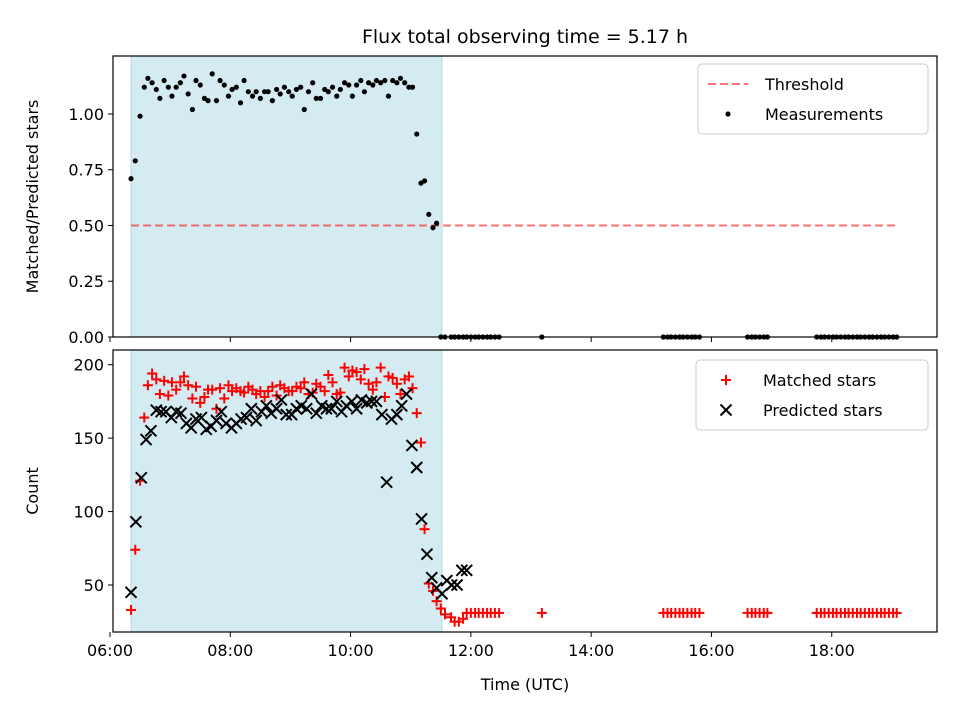 Image resolution: width=960 pixels, height=720 pixels. What do you see at coordinates (804, 84) in the screenshot?
I see `legend-threshold-label: Threshold` at bounding box center [804, 84].